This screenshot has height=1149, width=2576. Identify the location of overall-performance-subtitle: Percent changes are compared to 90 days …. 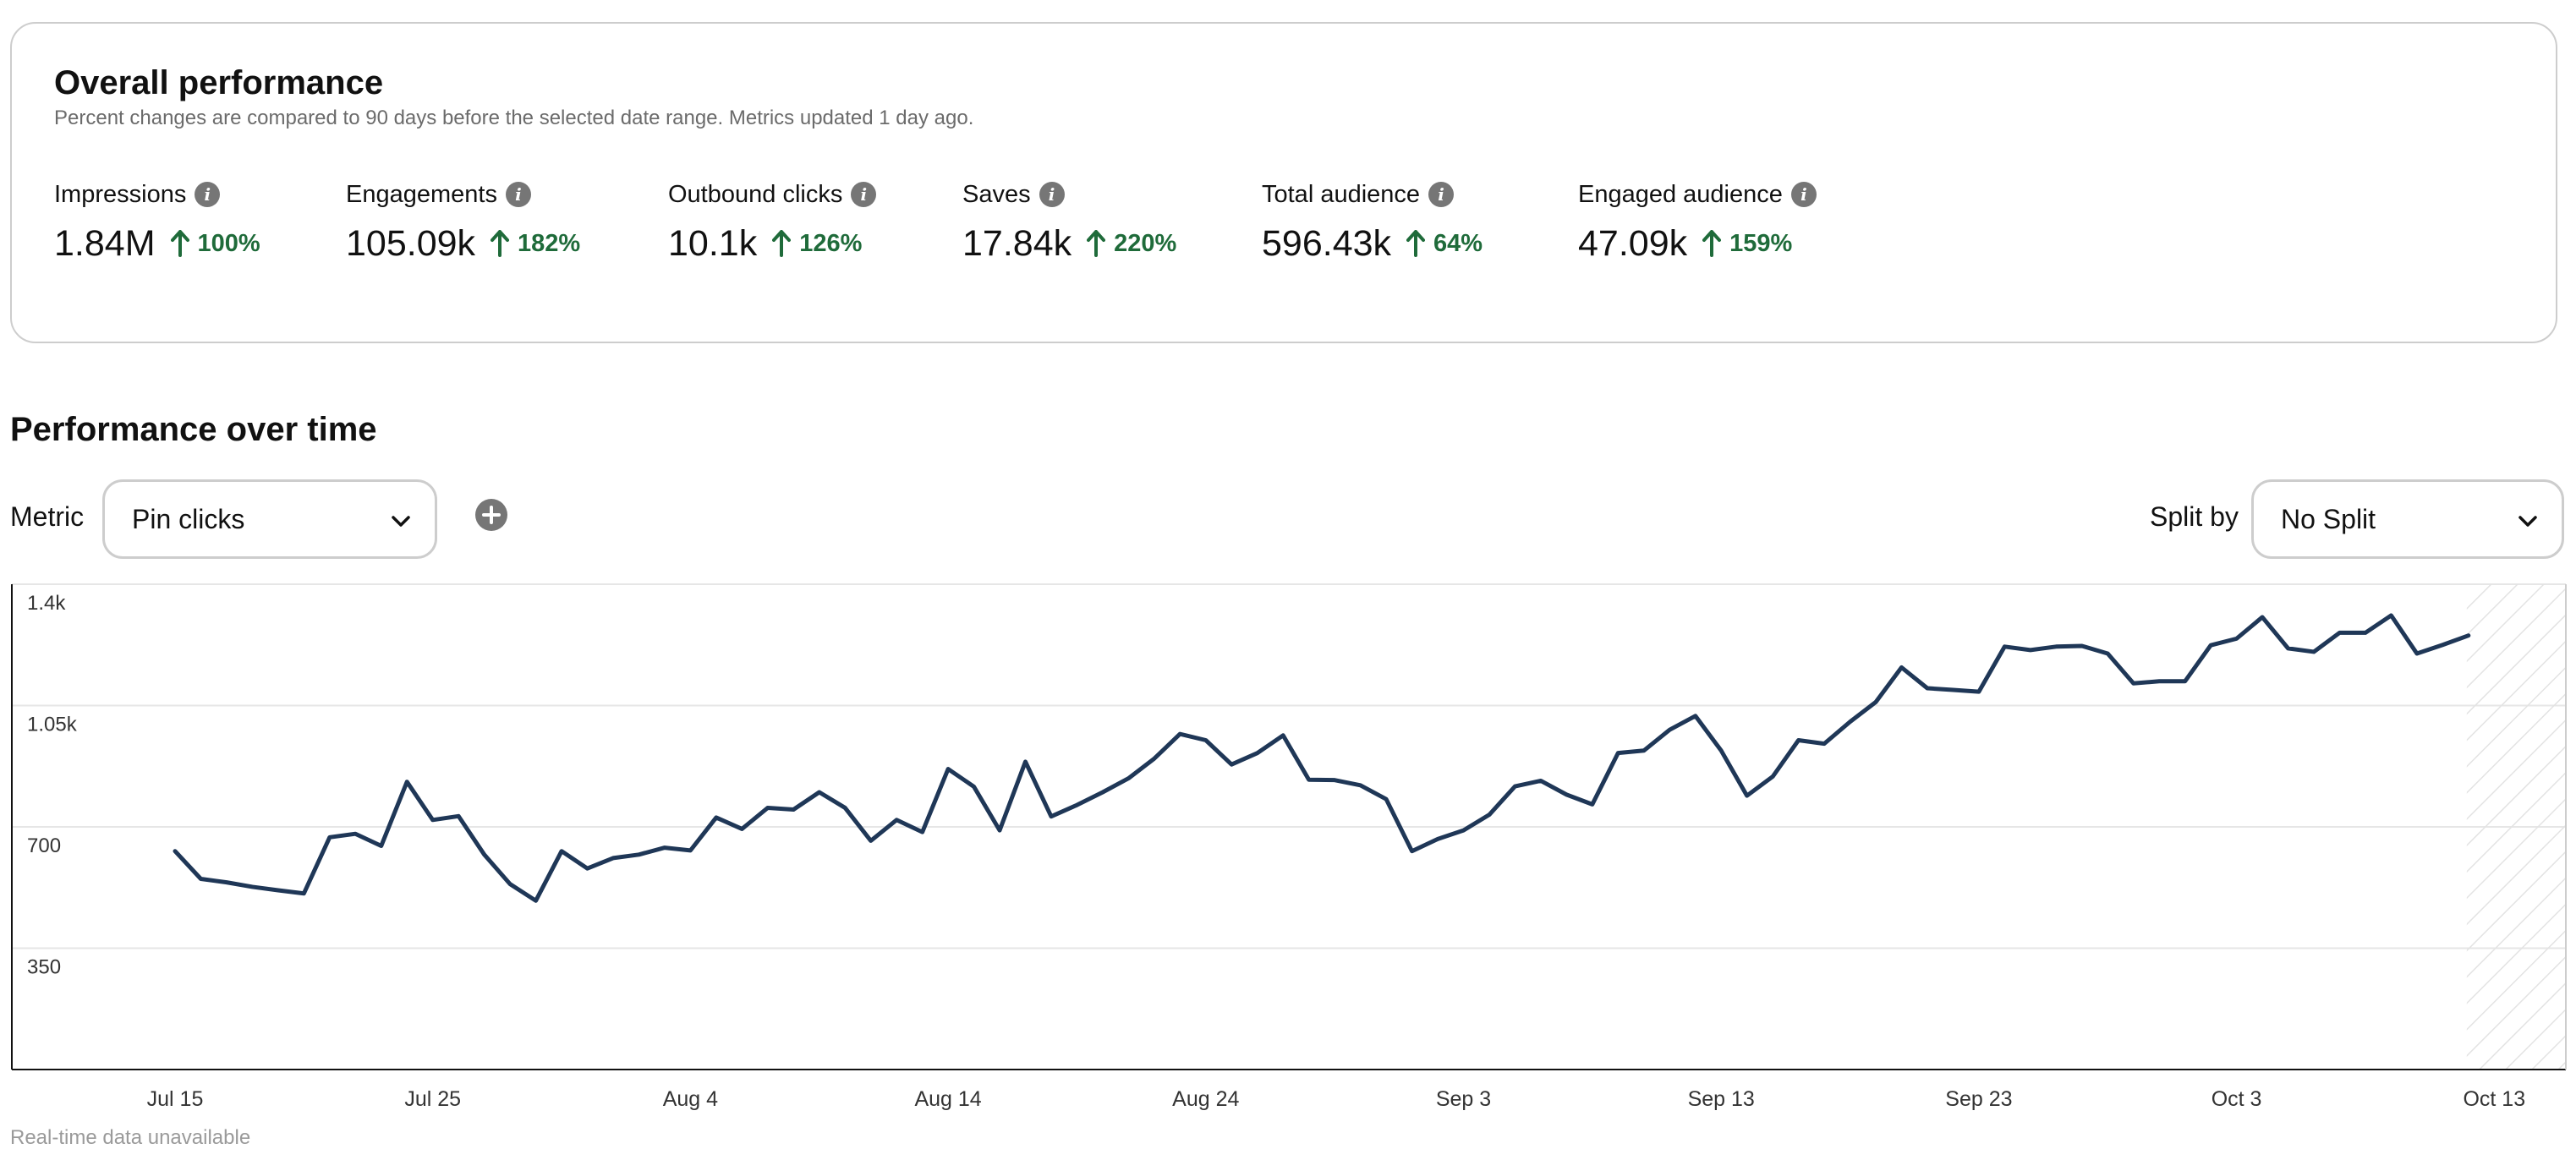
(514, 118).